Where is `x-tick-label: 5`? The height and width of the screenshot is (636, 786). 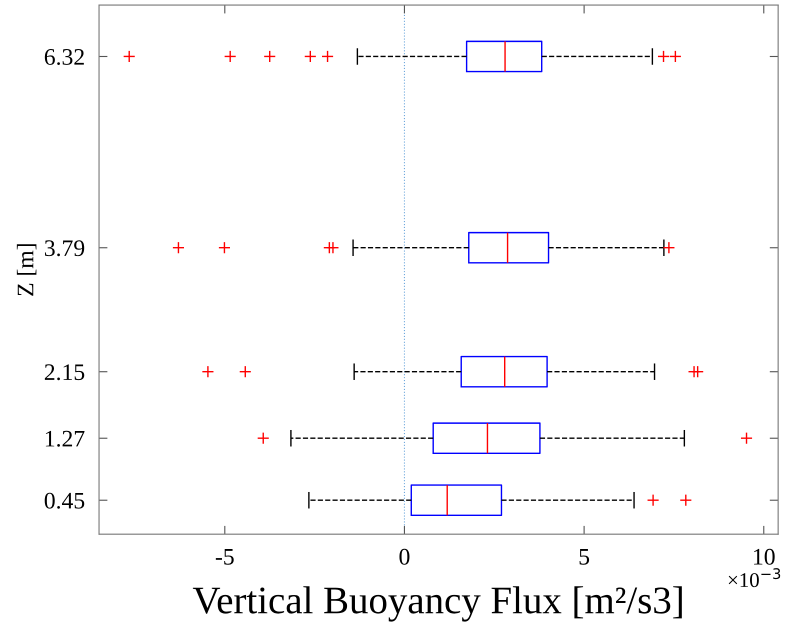
x-tick-label: 5 is located at coordinates (585, 557).